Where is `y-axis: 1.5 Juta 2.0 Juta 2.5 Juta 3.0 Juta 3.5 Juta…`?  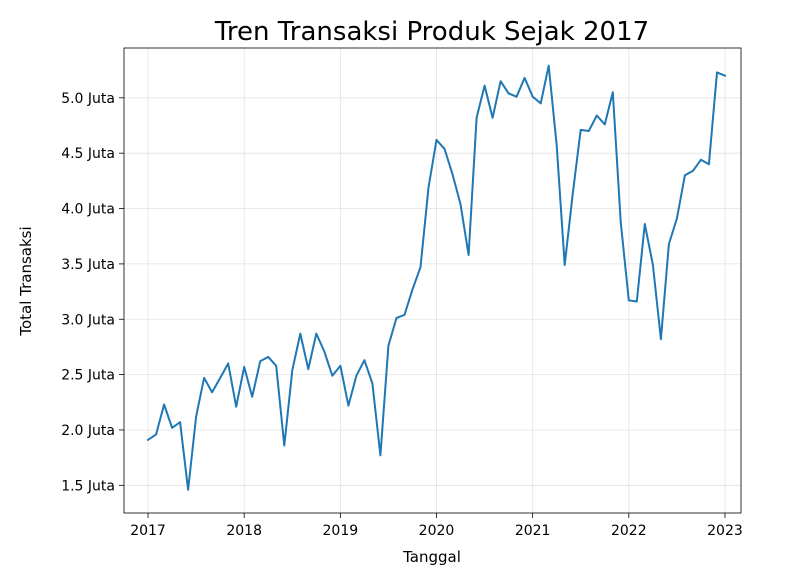
y-axis: 1.5 Juta 2.0 Juta 2.5 Juta 3.0 Juta 3.5 Juta… is located at coordinates (92, 292).